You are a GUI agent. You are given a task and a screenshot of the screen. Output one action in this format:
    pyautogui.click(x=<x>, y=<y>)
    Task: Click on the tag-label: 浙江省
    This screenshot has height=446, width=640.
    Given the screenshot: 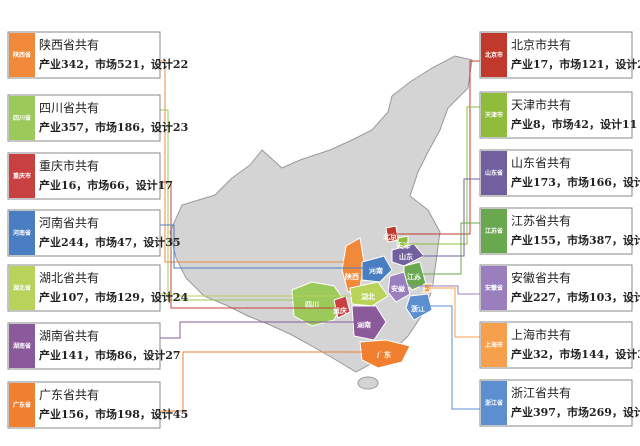 What is the action you would take?
    pyautogui.click(x=494, y=403)
    